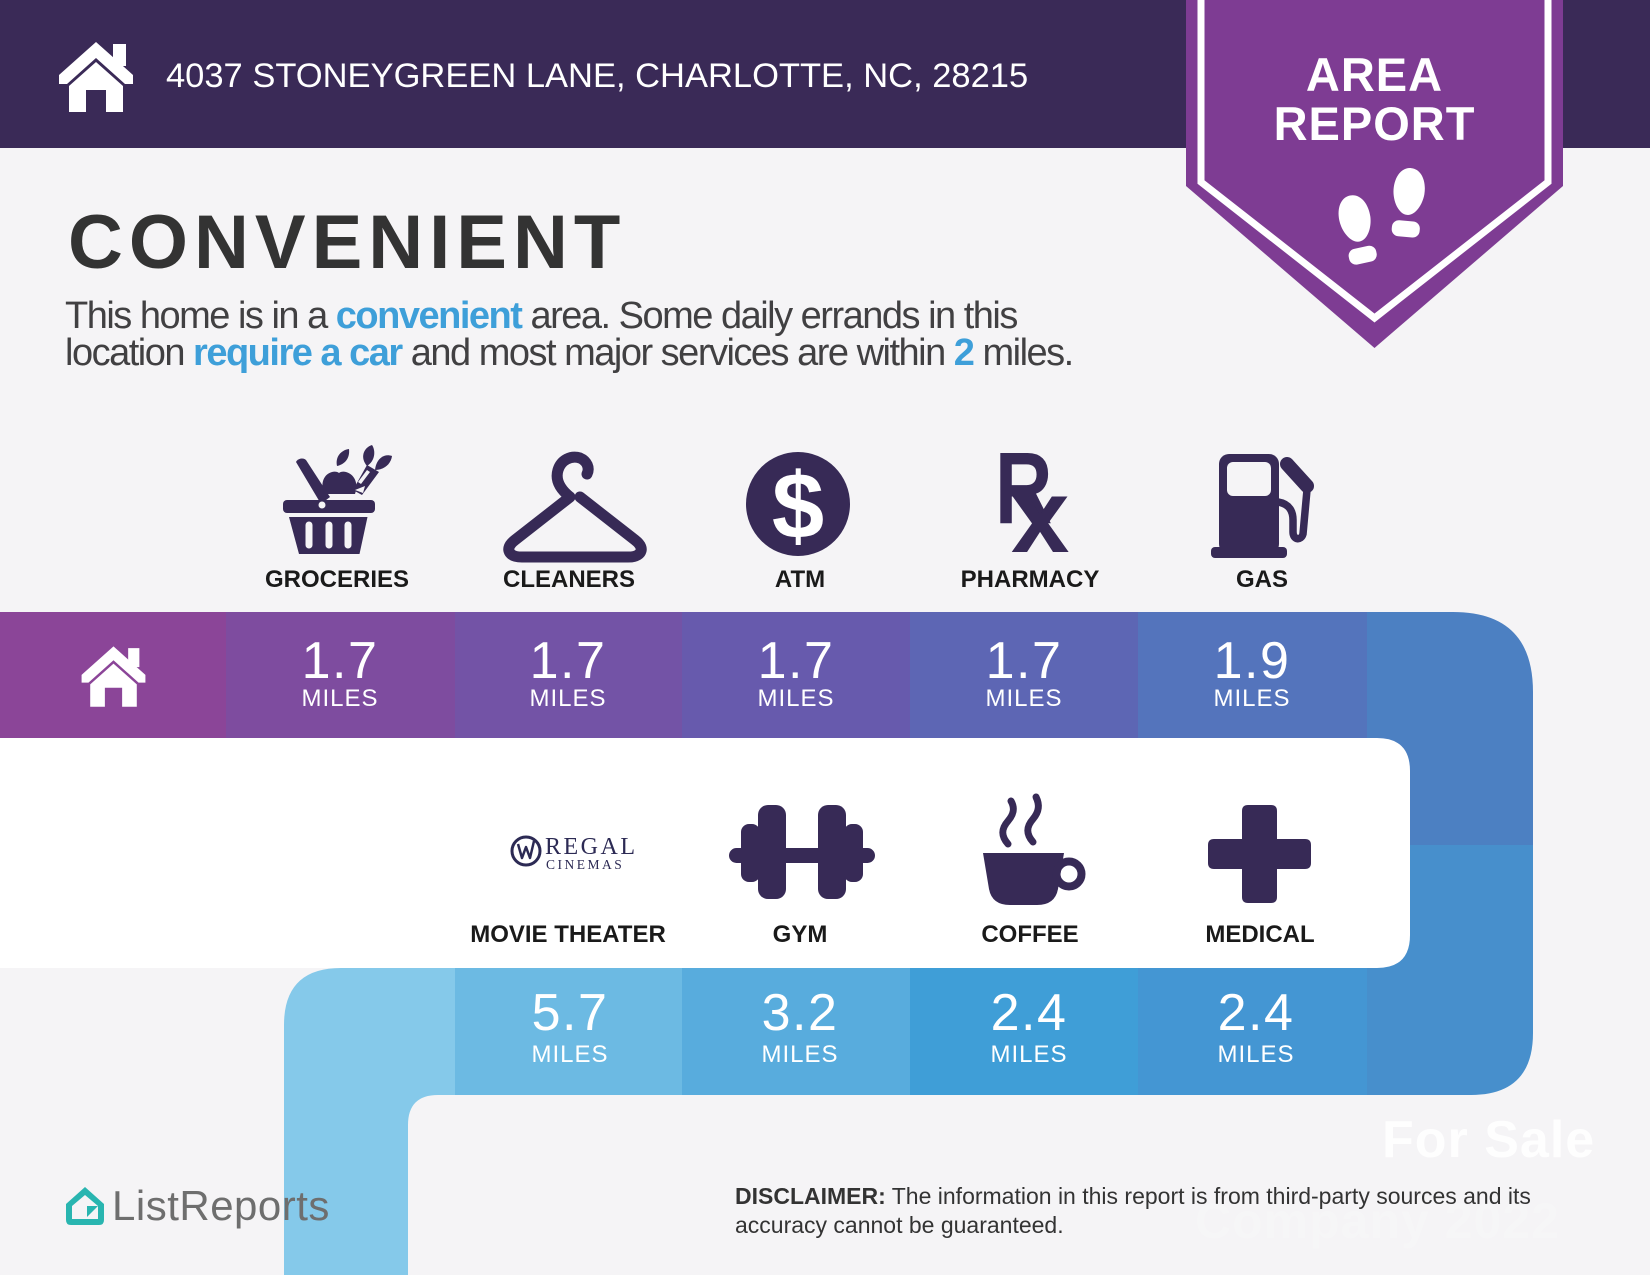 The height and width of the screenshot is (1275, 1650). Describe the element at coordinates (1374, 74) in the screenshot. I see `svg-text: AREA` at that location.